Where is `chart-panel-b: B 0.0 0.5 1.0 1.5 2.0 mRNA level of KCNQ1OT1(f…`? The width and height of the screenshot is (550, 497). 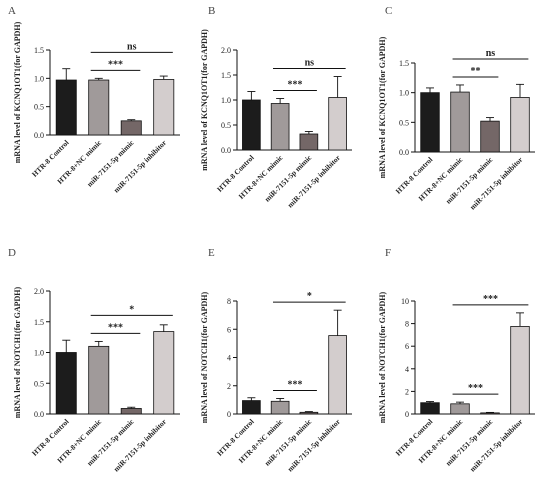 chart-panel-b: B 0.0 0.5 1.0 1.5 2.0 mRNA level of KCNQ1OT1(f… is located at coordinates (276, 107).